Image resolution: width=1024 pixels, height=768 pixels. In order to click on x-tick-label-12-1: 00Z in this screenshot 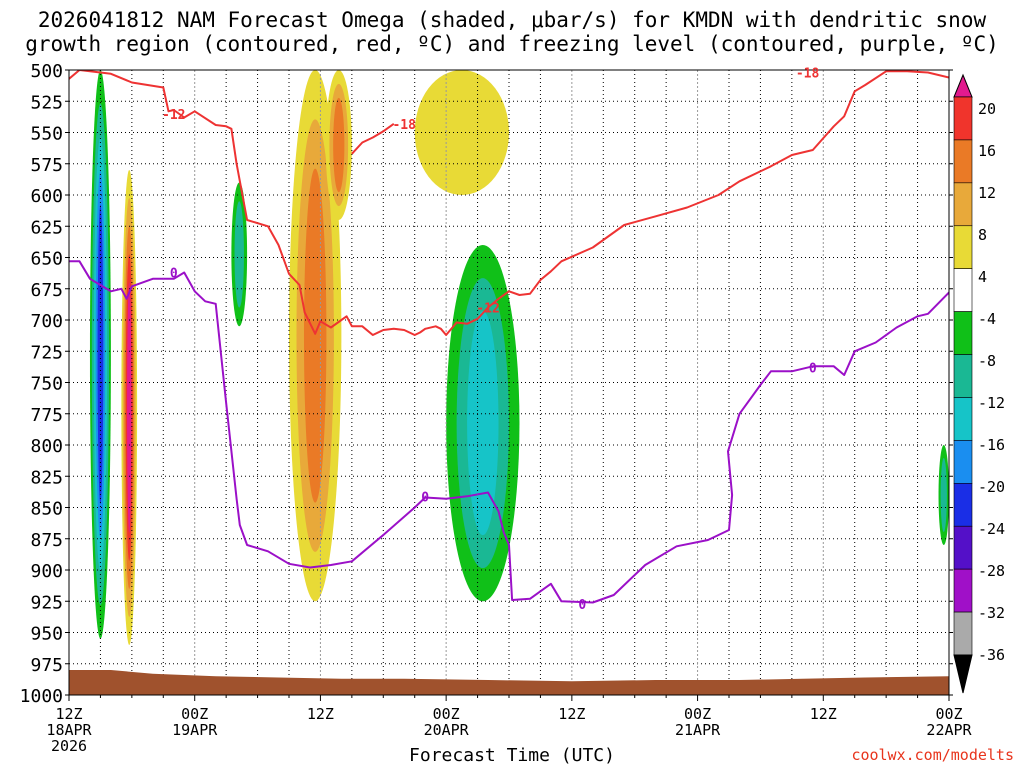, I will do `click(194, 714)`.